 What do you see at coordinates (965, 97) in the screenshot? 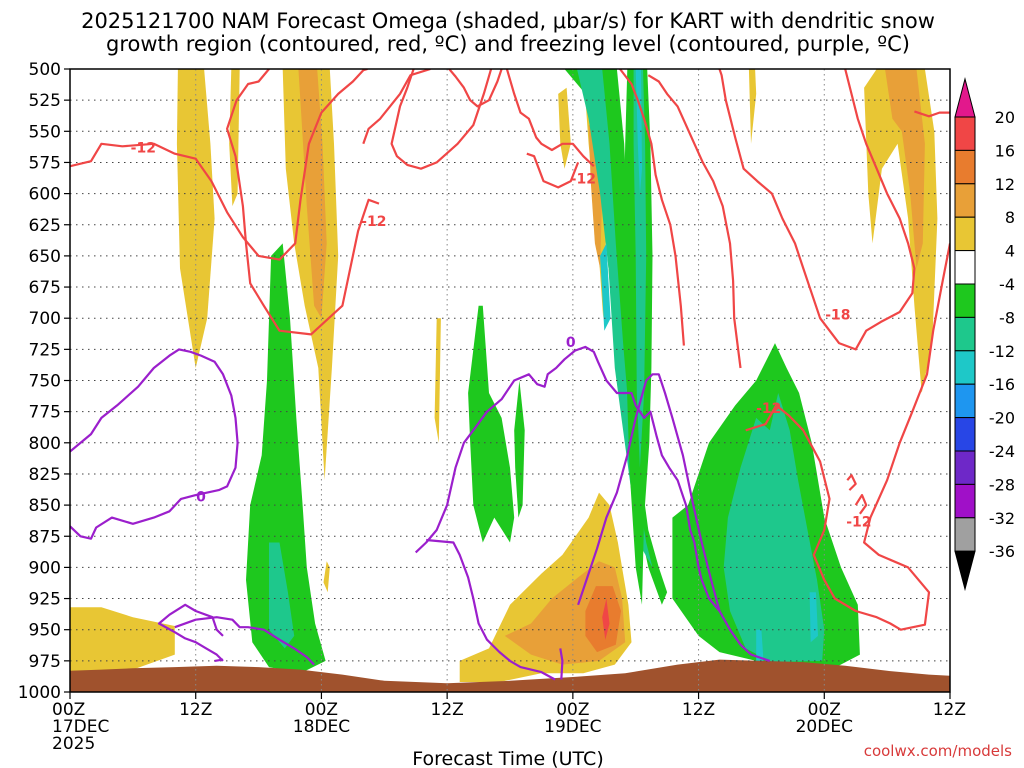
I see `colorbar-top-arrow` at bounding box center [965, 97].